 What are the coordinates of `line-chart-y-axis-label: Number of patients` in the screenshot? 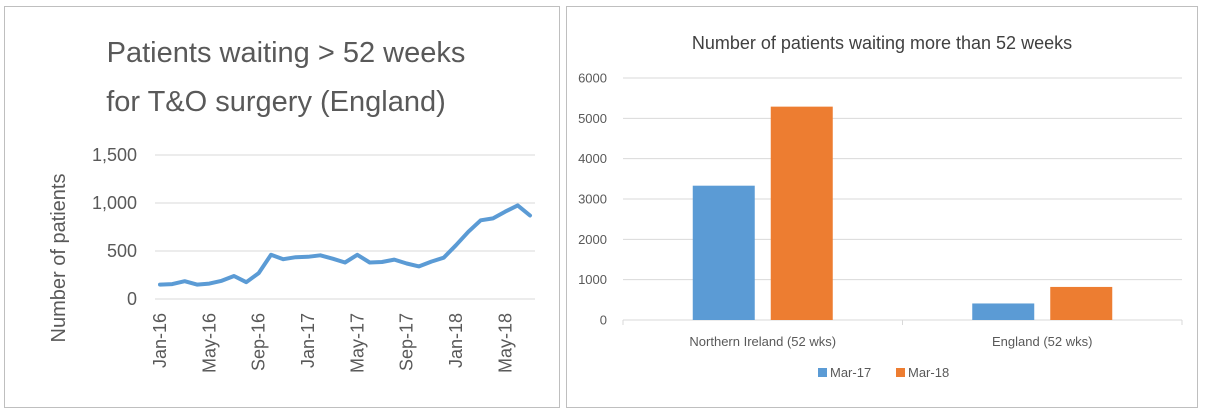 It's located at (59, 258).